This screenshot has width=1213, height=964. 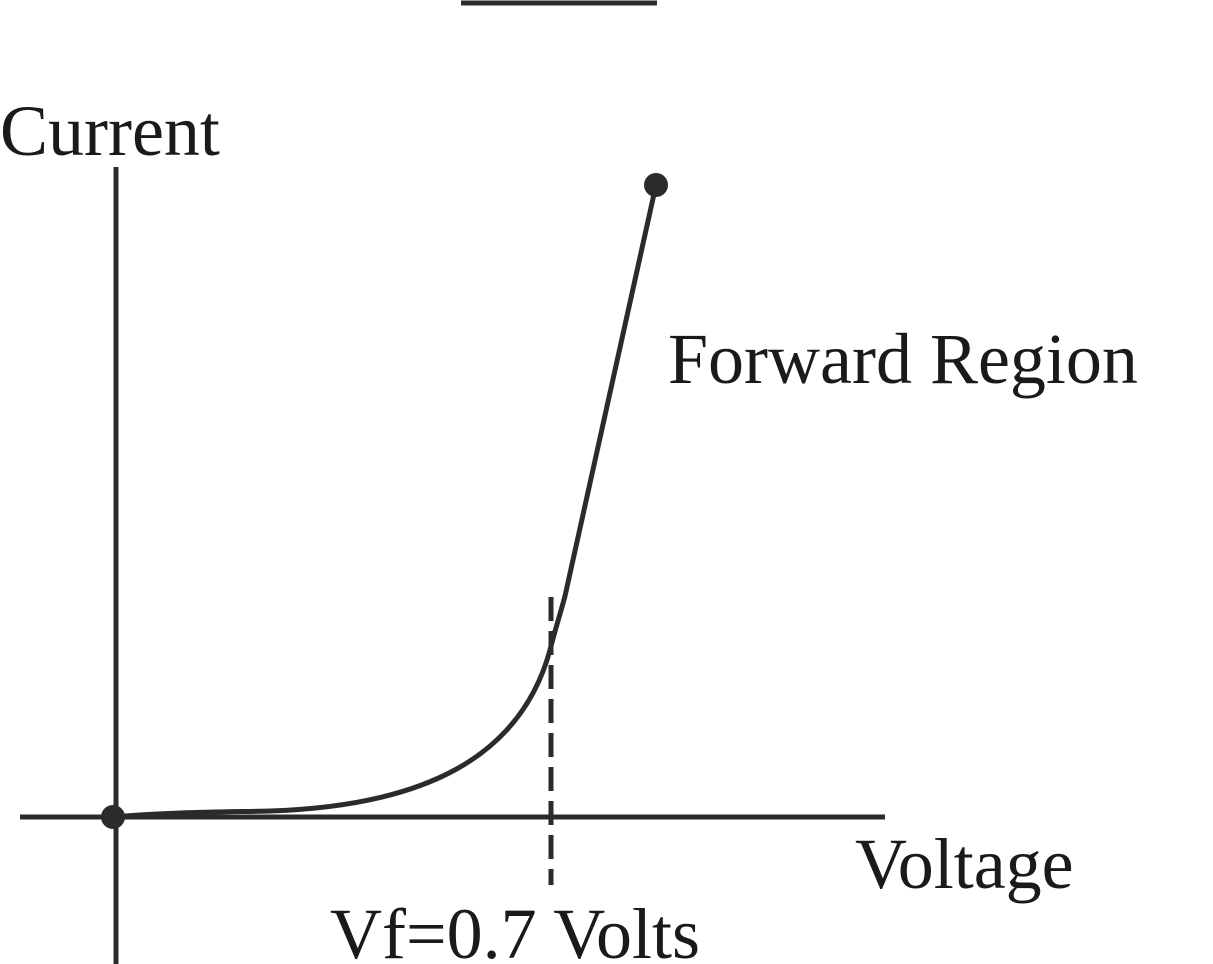 What do you see at coordinates (515, 929) in the screenshot?
I see `threshold-label: Vf=0.7 Volts` at bounding box center [515, 929].